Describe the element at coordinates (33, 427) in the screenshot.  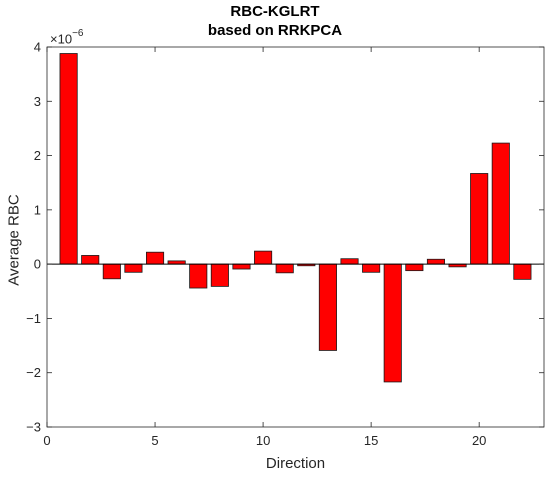
I see `y-tick-label: −3` at that location.